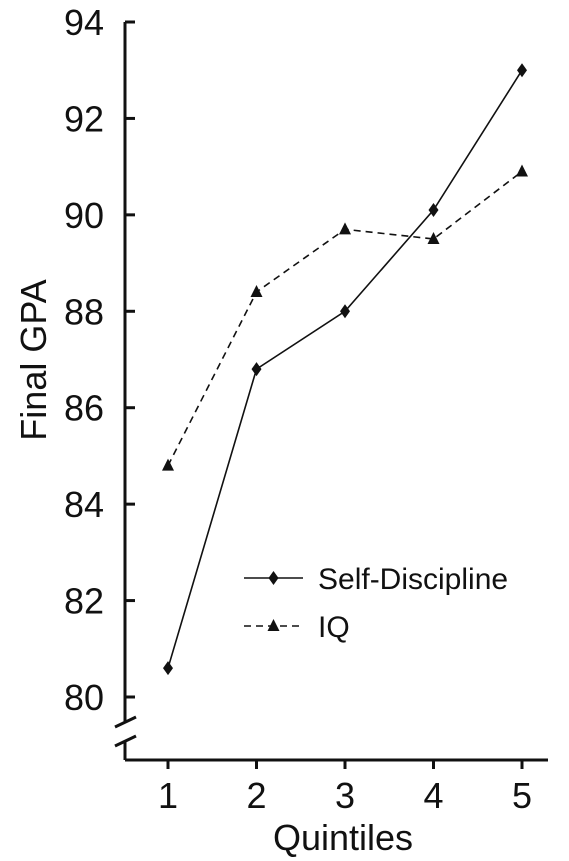  What do you see at coordinates (334, 627) in the screenshot?
I see `legend-label-iq: IQ` at bounding box center [334, 627].